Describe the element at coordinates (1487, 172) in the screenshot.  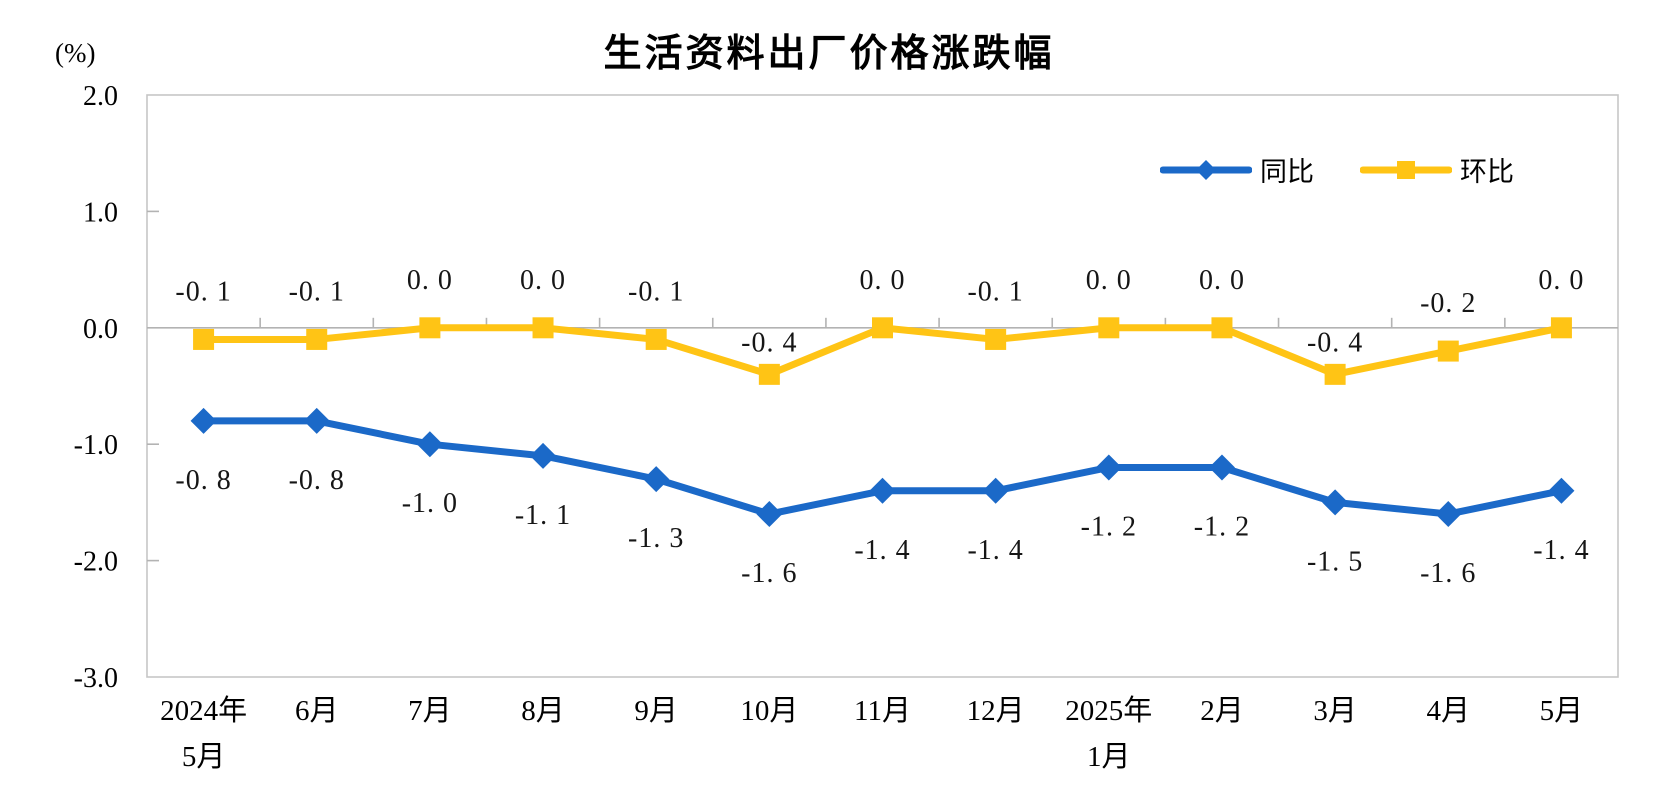
I see `legend-label-mom: 环比` at that location.